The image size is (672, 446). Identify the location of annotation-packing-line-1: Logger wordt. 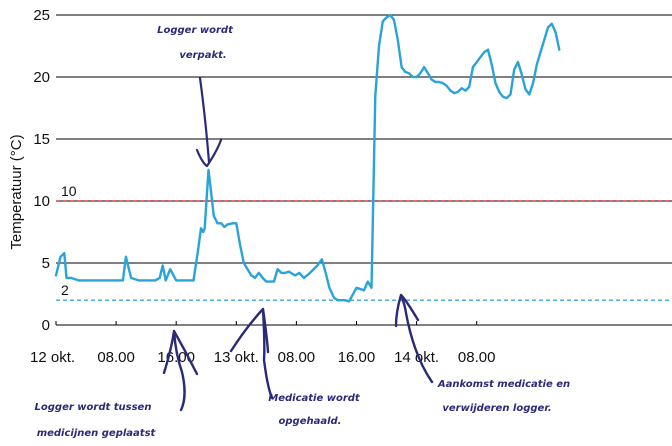
(195, 30).